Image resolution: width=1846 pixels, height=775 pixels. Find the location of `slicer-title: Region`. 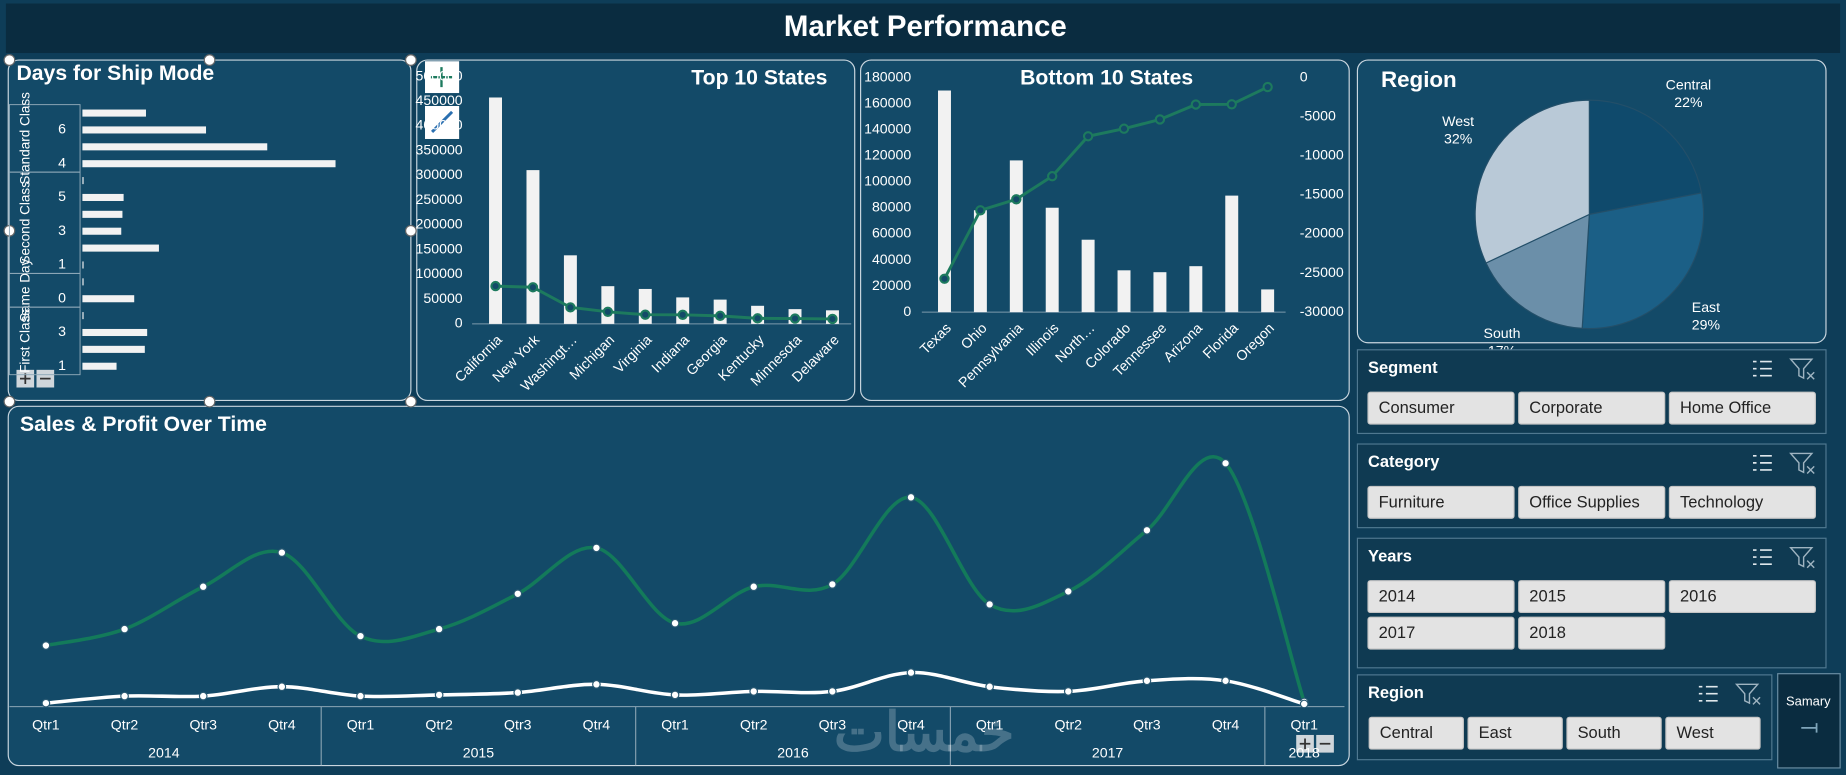

slicer-title: Region is located at coordinates (1396, 693).